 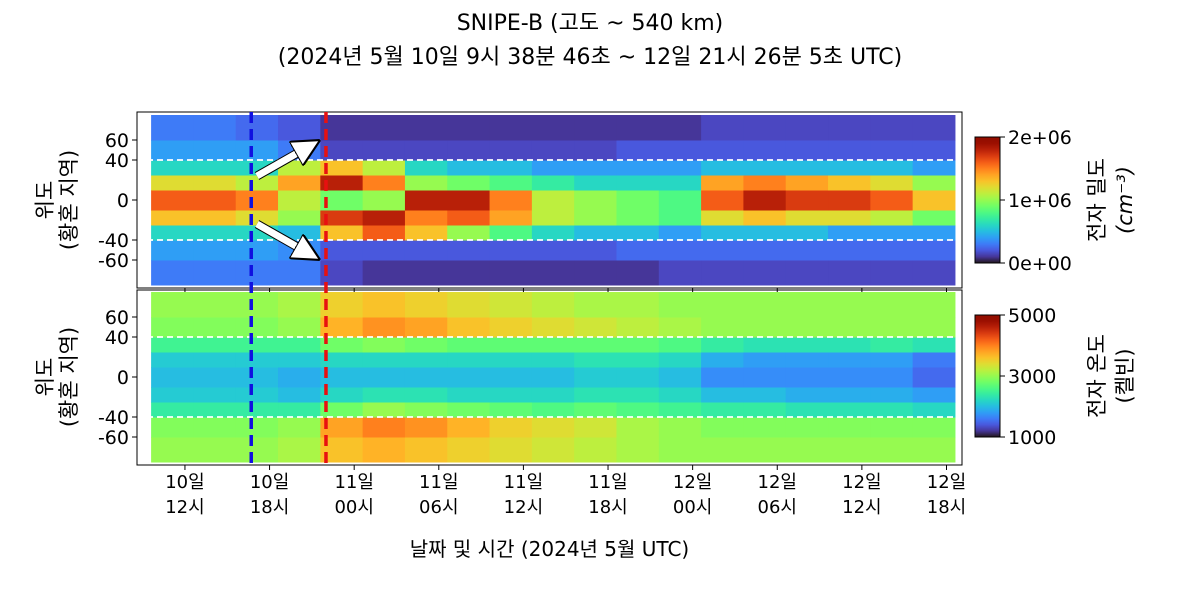 I want to click on x-tick-label: 12일 18시, so click(x=946, y=495).